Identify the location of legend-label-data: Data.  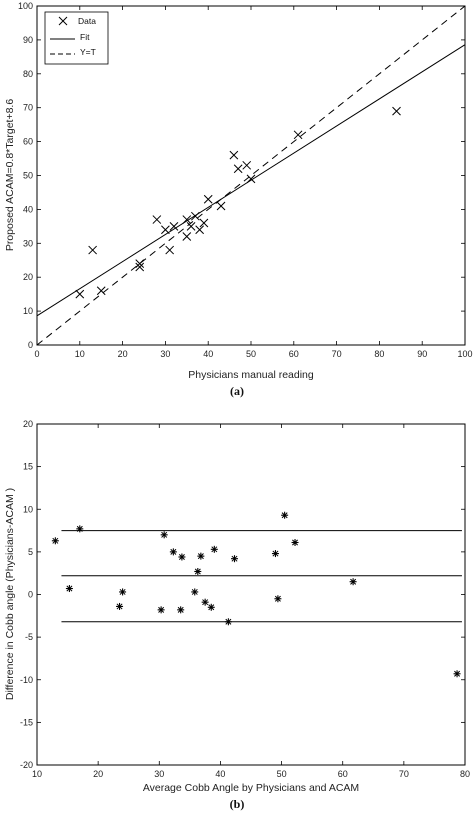
(87, 21).